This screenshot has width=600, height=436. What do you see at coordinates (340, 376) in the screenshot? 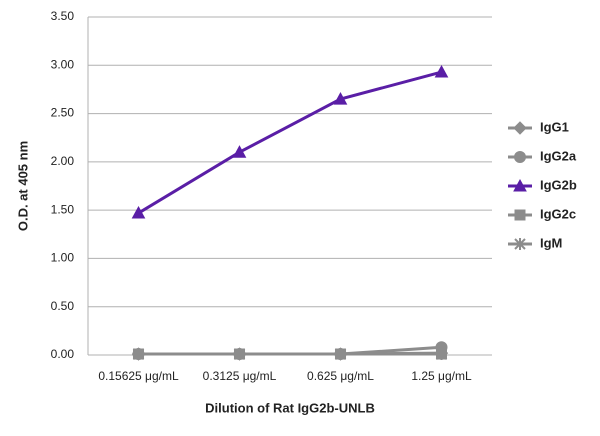
I see `x-tick-label: 0.625 μg/mL` at bounding box center [340, 376].